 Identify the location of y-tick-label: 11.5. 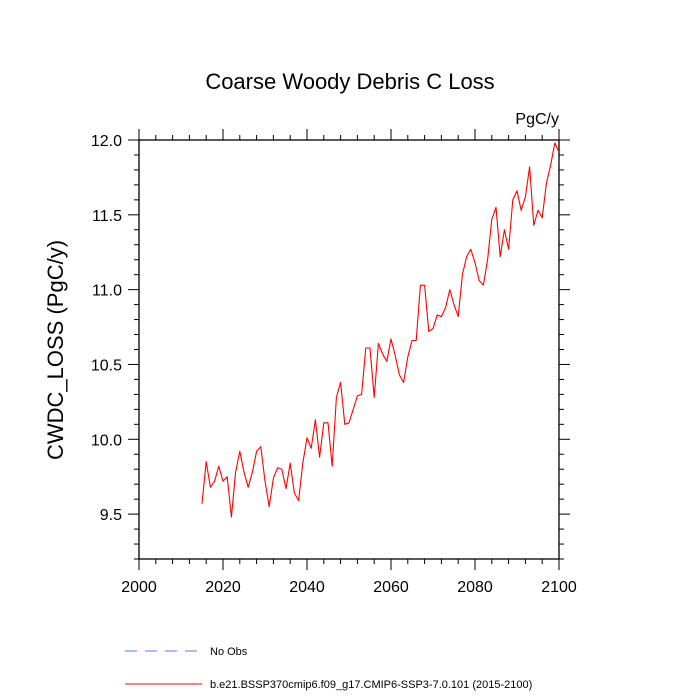
(107, 216).